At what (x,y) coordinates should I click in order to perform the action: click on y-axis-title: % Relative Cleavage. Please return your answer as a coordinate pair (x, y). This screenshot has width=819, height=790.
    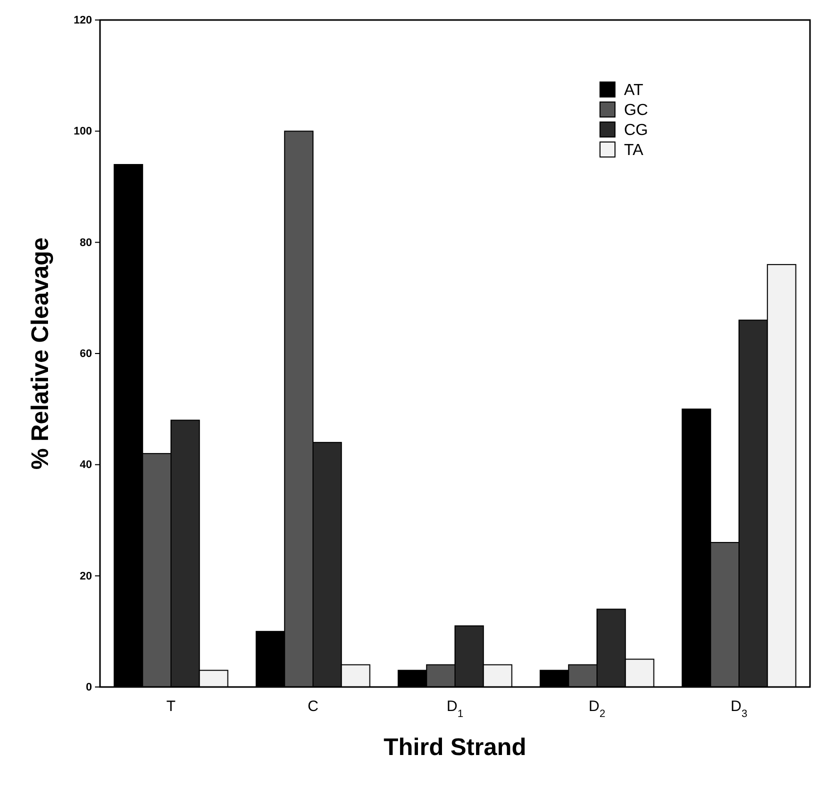
    Looking at the image, I should click on (40, 353).